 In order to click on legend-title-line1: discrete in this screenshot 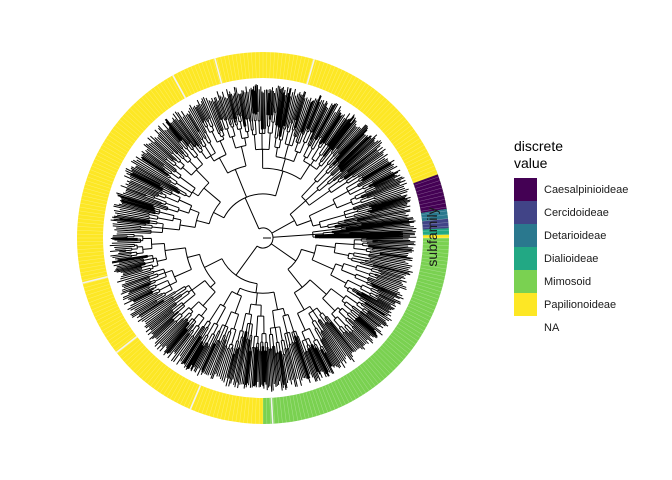, I will do `click(539, 146)`.